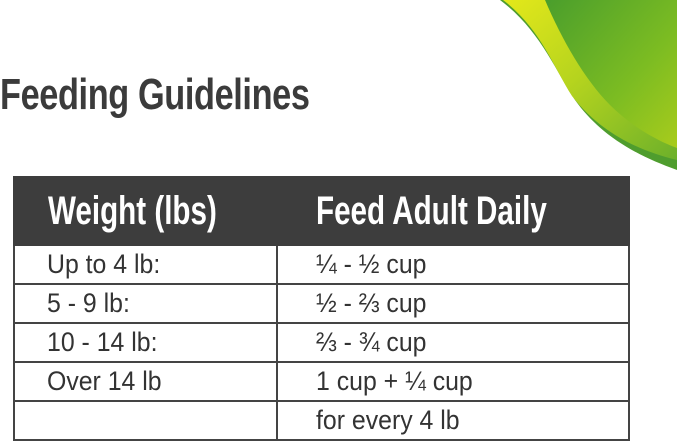 The height and width of the screenshot is (444, 677). I want to click on weight-cell, so click(145, 420).